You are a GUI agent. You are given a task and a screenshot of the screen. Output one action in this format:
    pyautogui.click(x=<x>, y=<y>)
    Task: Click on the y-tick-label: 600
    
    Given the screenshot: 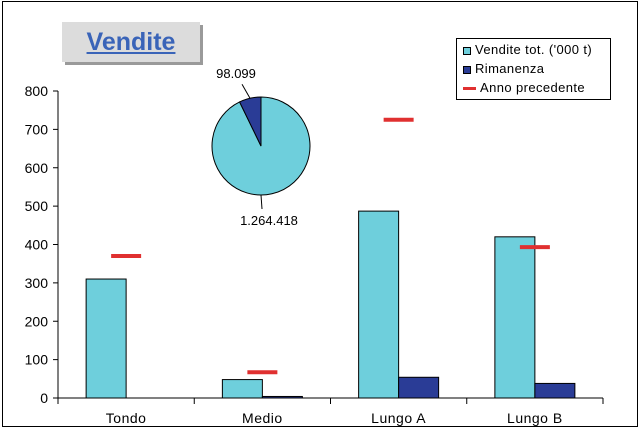 What is the action you would take?
    pyautogui.click(x=37, y=168)
    